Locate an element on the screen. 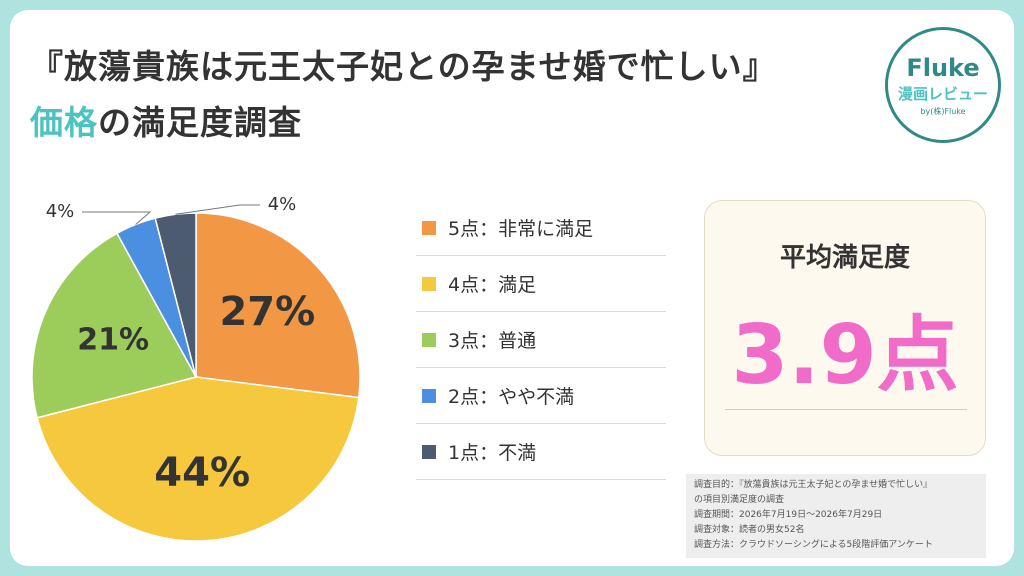 The height and width of the screenshot is (576, 1024). note-line: 調査対象：読者の男女52名 is located at coordinates (749, 530).